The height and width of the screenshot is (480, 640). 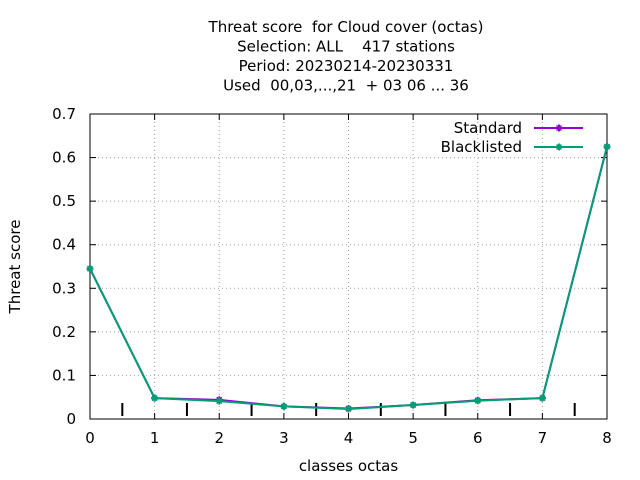 What do you see at coordinates (349, 438) in the screenshot?
I see `x-tick-label: 4` at bounding box center [349, 438].